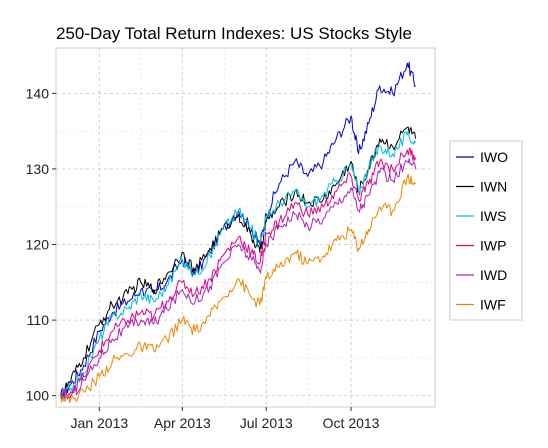 This screenshot has height=448, width=548. I want to click on legend-label-iwn: IWN, so click(493, 187).